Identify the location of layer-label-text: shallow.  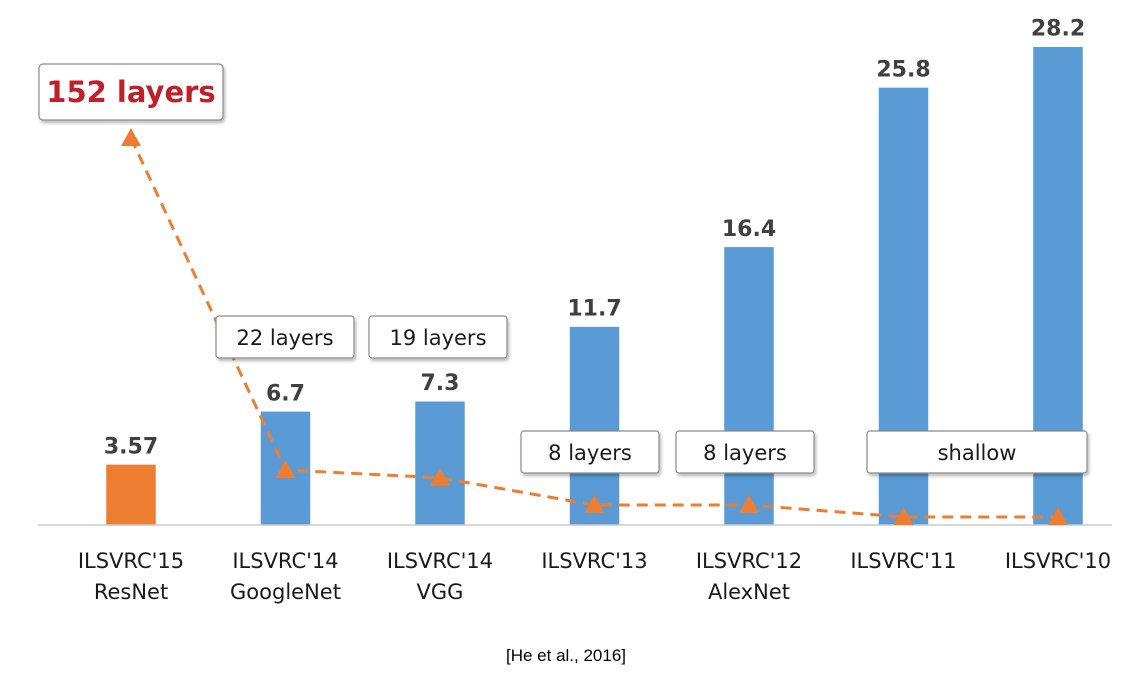
(977, 453).